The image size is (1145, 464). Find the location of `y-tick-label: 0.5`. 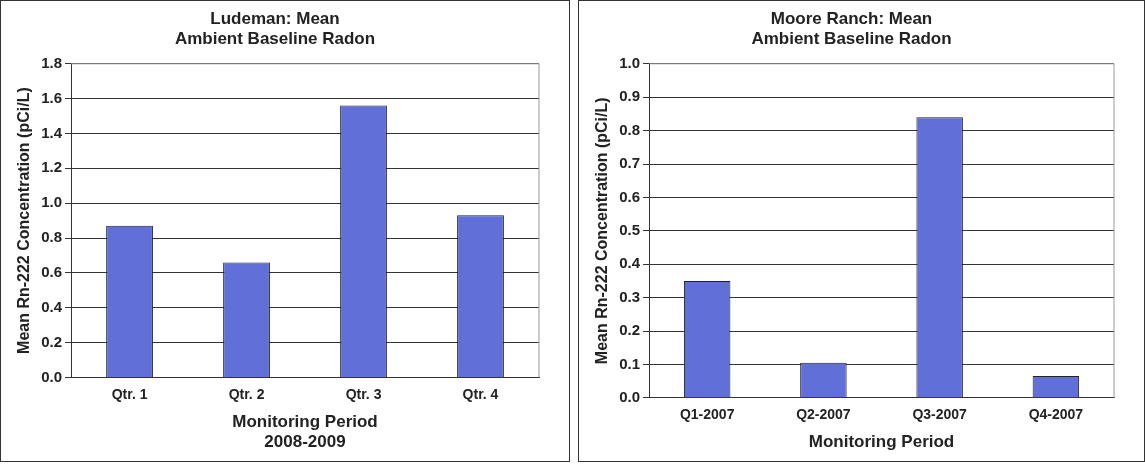

y-tick-label: 0.5 is located at coordinates (630, 229).